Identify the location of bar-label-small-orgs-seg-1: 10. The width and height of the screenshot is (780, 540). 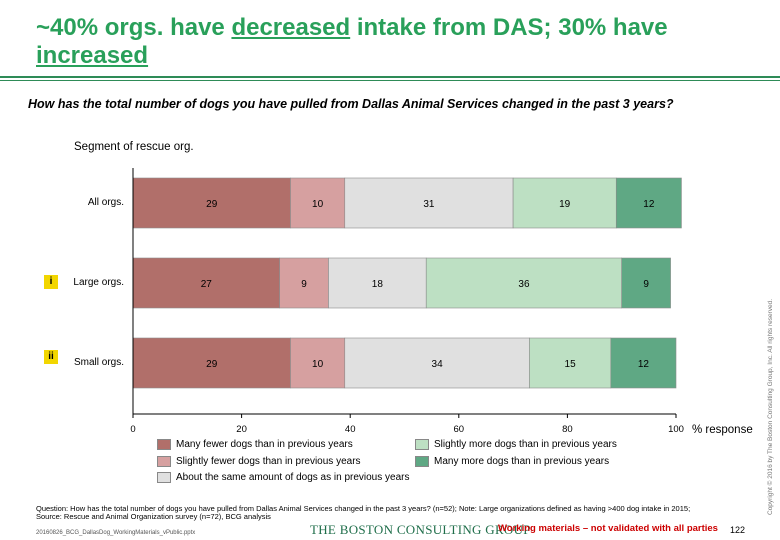
(318, 364).